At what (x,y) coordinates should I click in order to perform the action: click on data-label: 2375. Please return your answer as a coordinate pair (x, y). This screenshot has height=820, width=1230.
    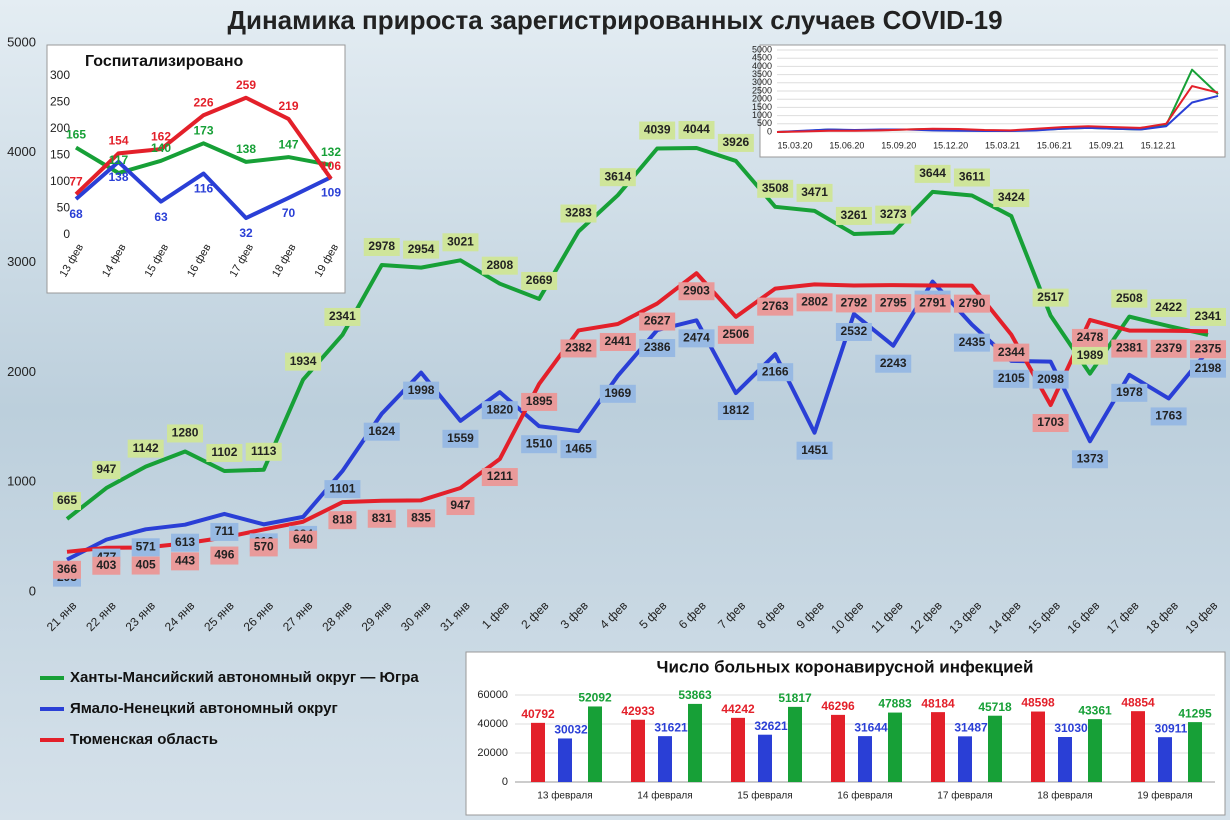
    Looking at the image, I should click on (1208, 348).